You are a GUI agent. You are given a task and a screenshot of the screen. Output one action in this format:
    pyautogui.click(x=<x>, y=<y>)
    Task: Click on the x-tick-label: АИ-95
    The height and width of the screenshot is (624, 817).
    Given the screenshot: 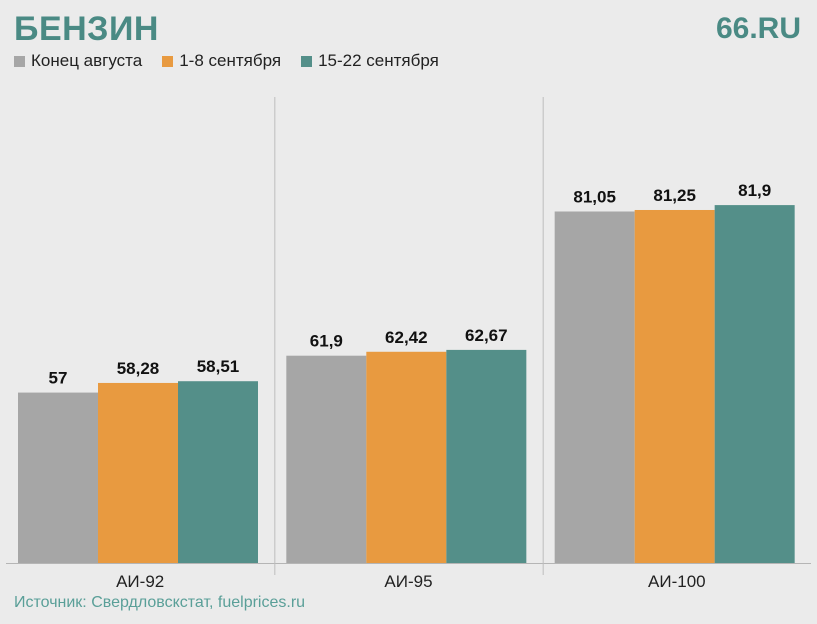 What is the action you would take?
    pyautogui.click(x=408, y=581)
    